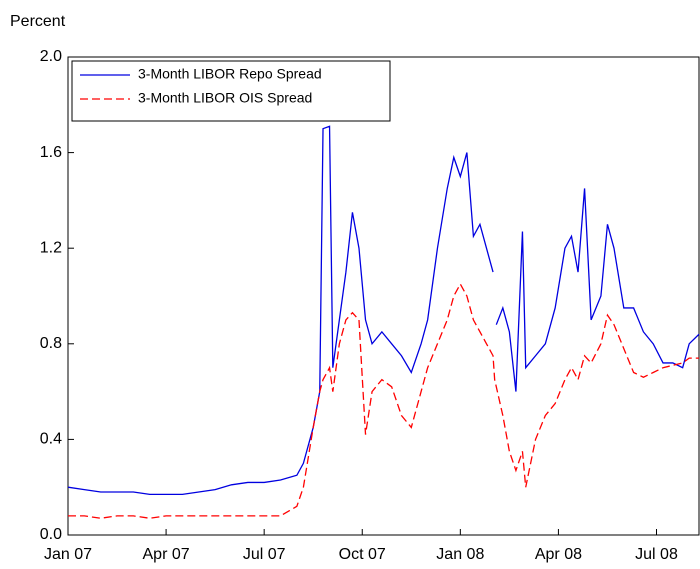 The height and width of the screenshot is (569, 700). I want to click on y-tick-label: 1.6, so click(51, 152).